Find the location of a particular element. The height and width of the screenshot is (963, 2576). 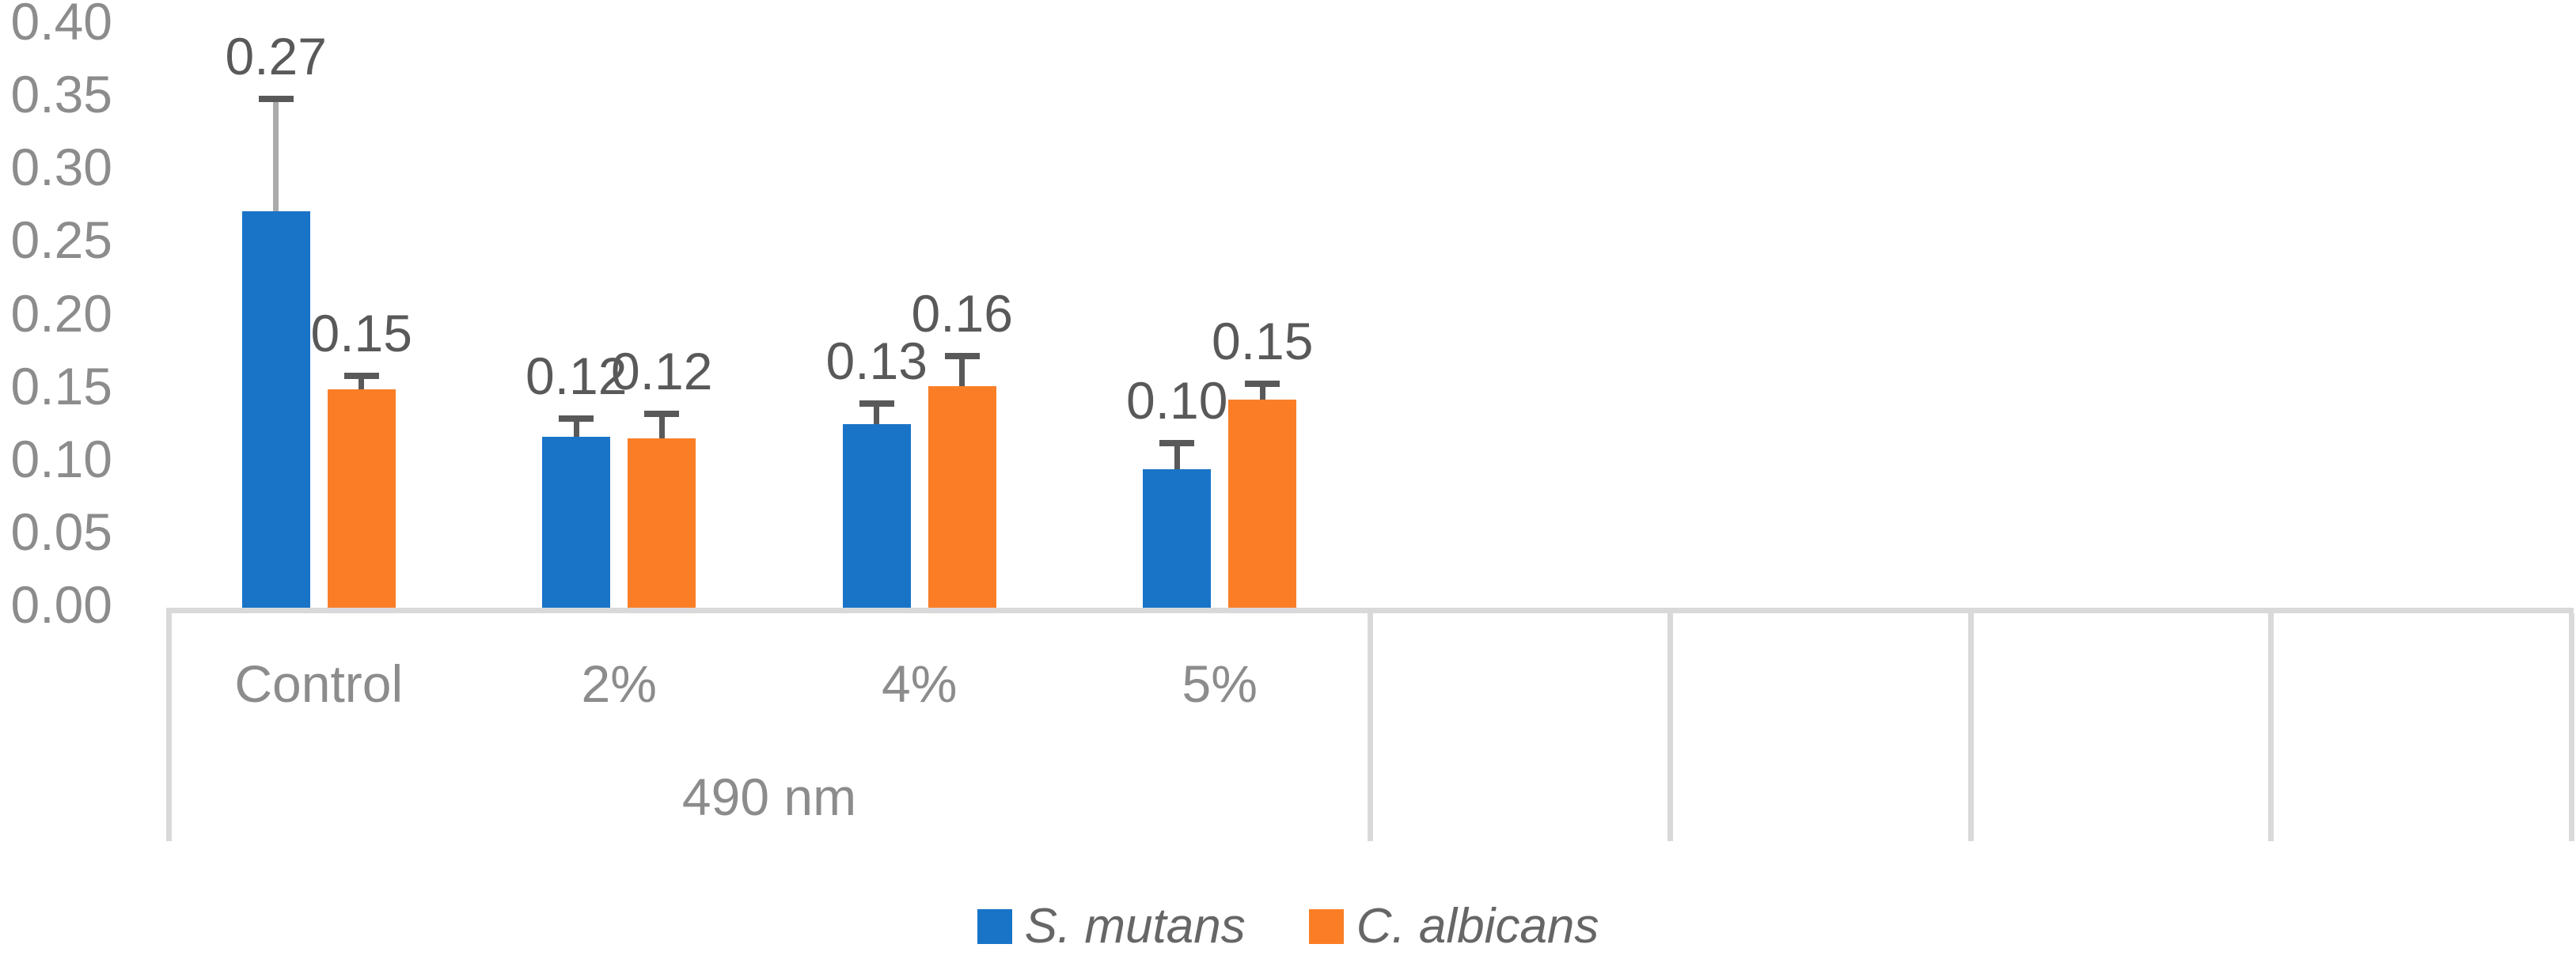

legend-label-c-albicans: C. albicans is located at coordinates (1477, 926).